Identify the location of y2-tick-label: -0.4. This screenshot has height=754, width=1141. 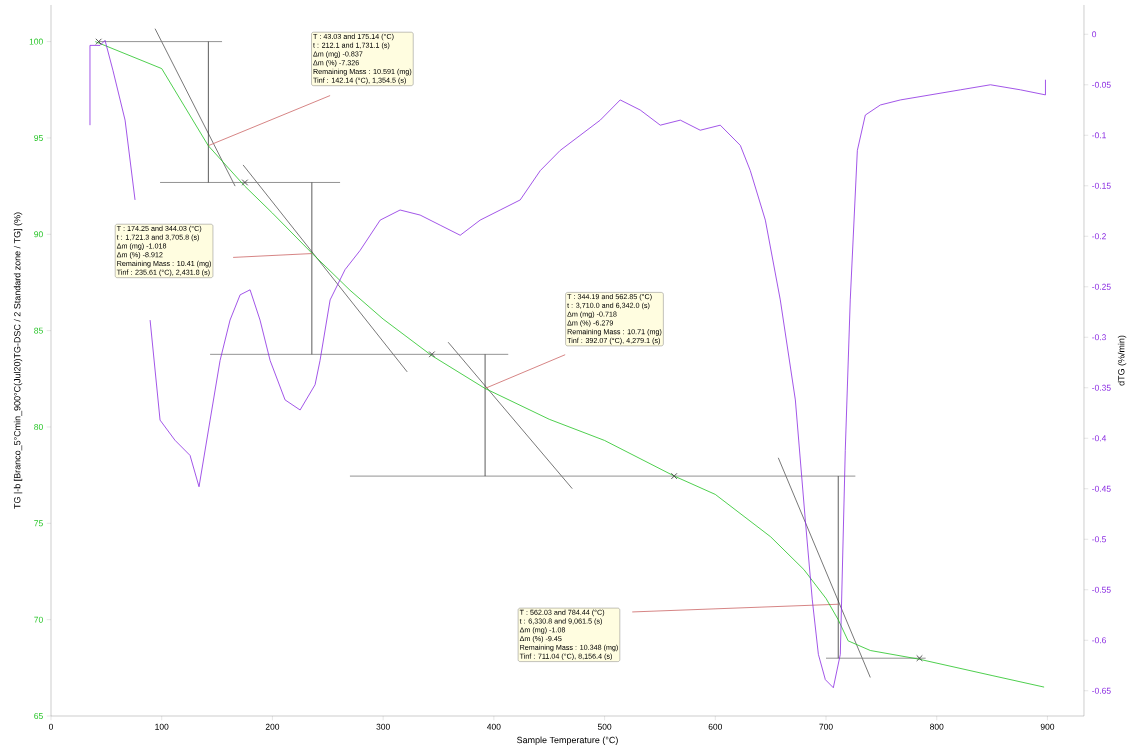
(1099, 438).